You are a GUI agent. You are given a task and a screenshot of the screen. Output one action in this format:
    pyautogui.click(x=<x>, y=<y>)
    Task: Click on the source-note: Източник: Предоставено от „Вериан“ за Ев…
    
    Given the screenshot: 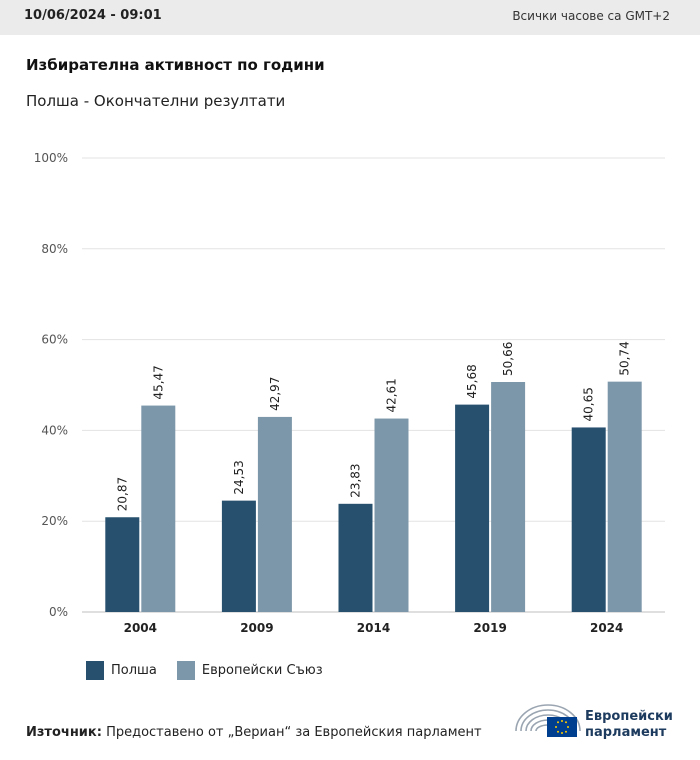 What is the action you would take?
    pyautogui.click(x=254, y=732)
    